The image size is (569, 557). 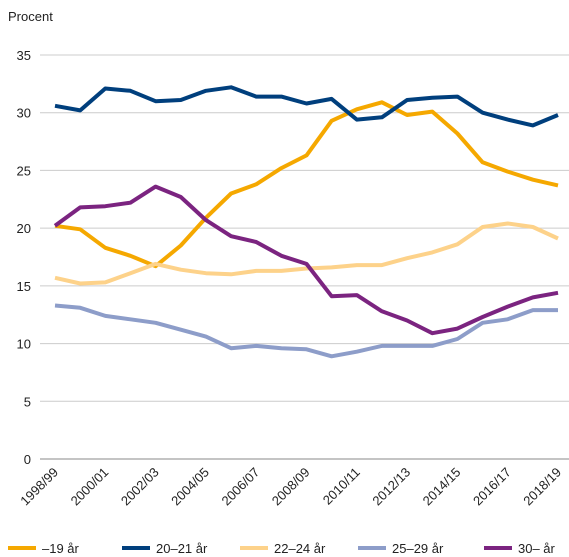 What do you see at coordinates (27, 459) in the screenshot?
I see `y-tick-label: 0` at bounding box center [27, 459].